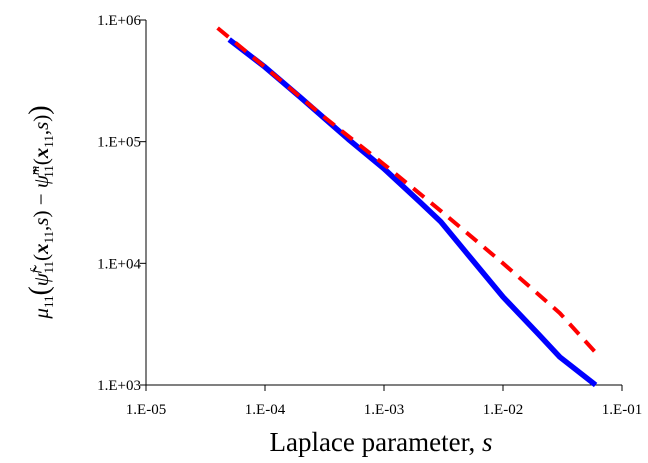  Describe the element at coordinates (119, 21) in the screenshot. I see `y-tick-label: 1.E+06` at that location.